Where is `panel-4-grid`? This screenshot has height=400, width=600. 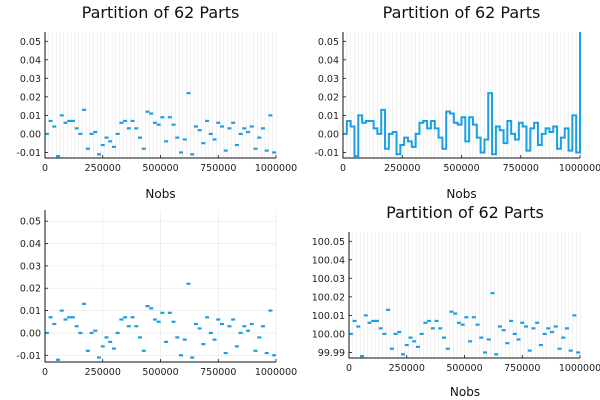
panel-4-grid is located at coordinates (464, 295).